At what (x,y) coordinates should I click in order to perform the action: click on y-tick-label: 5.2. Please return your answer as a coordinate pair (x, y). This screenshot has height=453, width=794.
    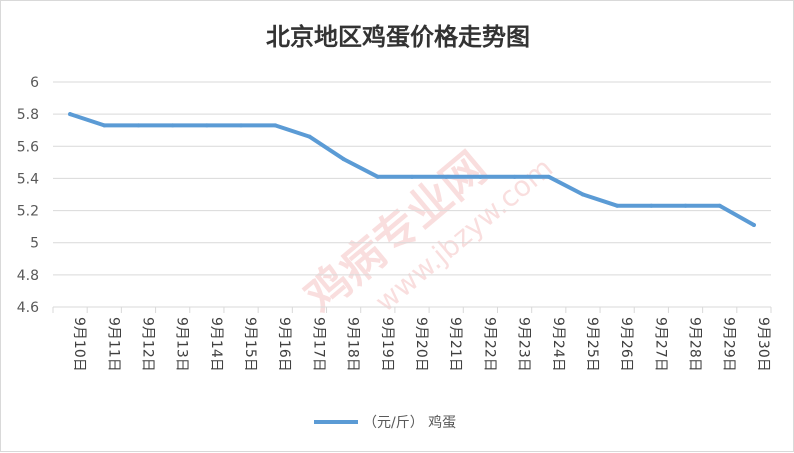
    Looking at the image, I should click on (28, 212).